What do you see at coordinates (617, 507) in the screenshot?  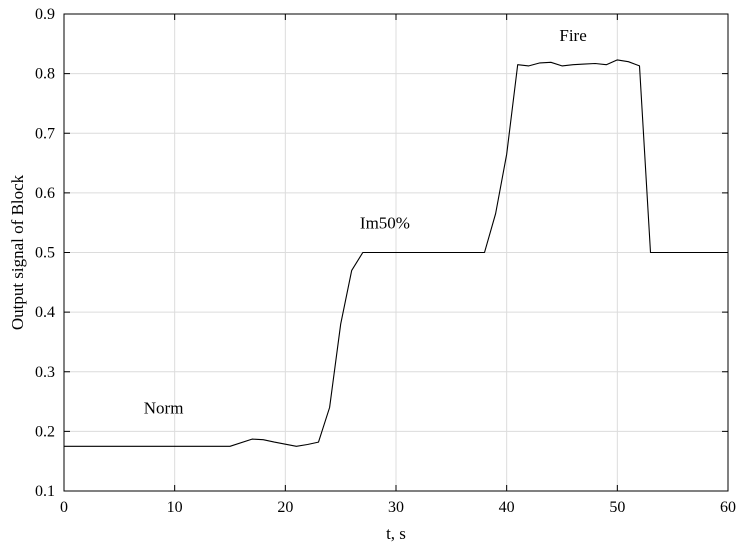 I see `x-tick-label: 50` at bounding box center [617, 507].